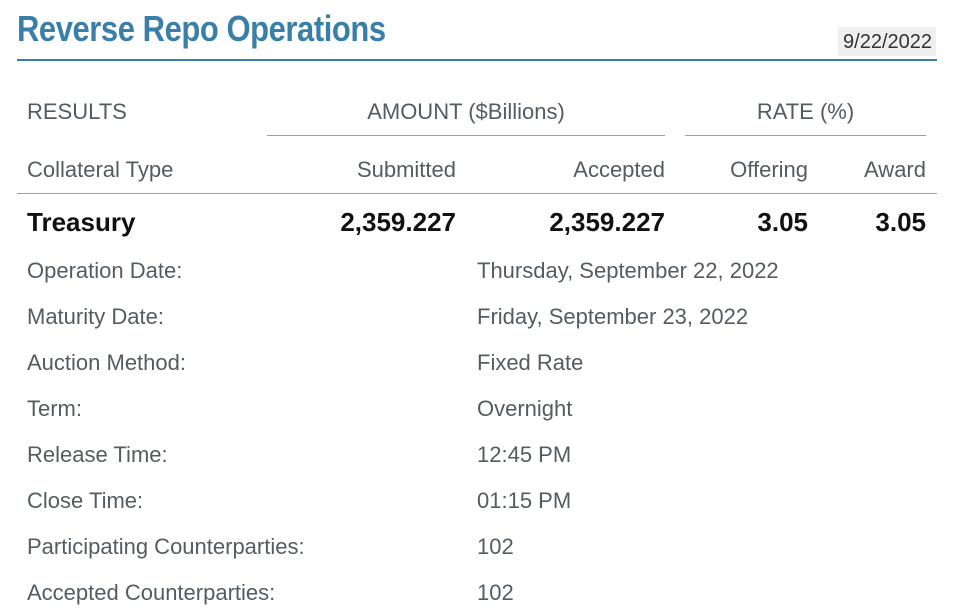 The width and height of the screenshot is (953, 614). I want to click on column-header-award: Award, so click(895, 169).